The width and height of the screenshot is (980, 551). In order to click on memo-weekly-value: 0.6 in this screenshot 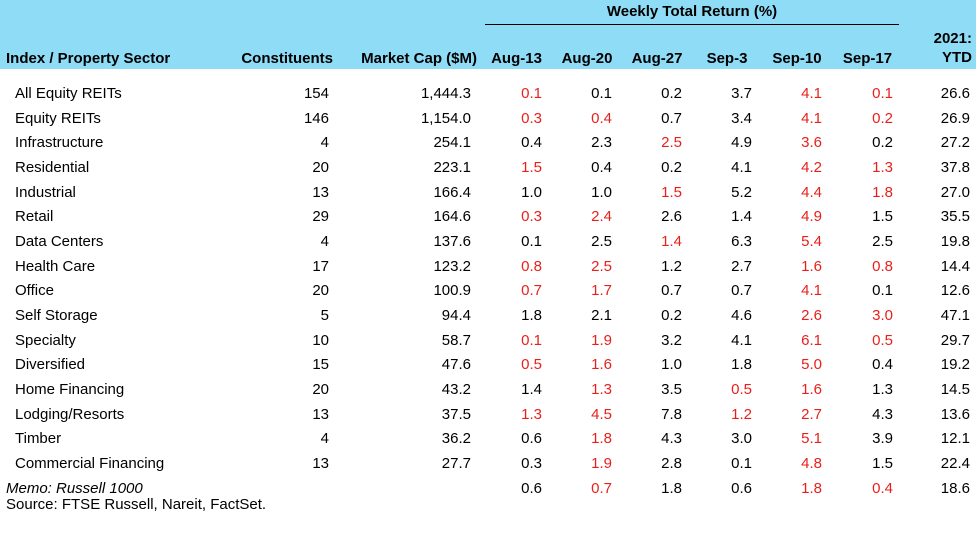, I will do `click(741, 488)`.